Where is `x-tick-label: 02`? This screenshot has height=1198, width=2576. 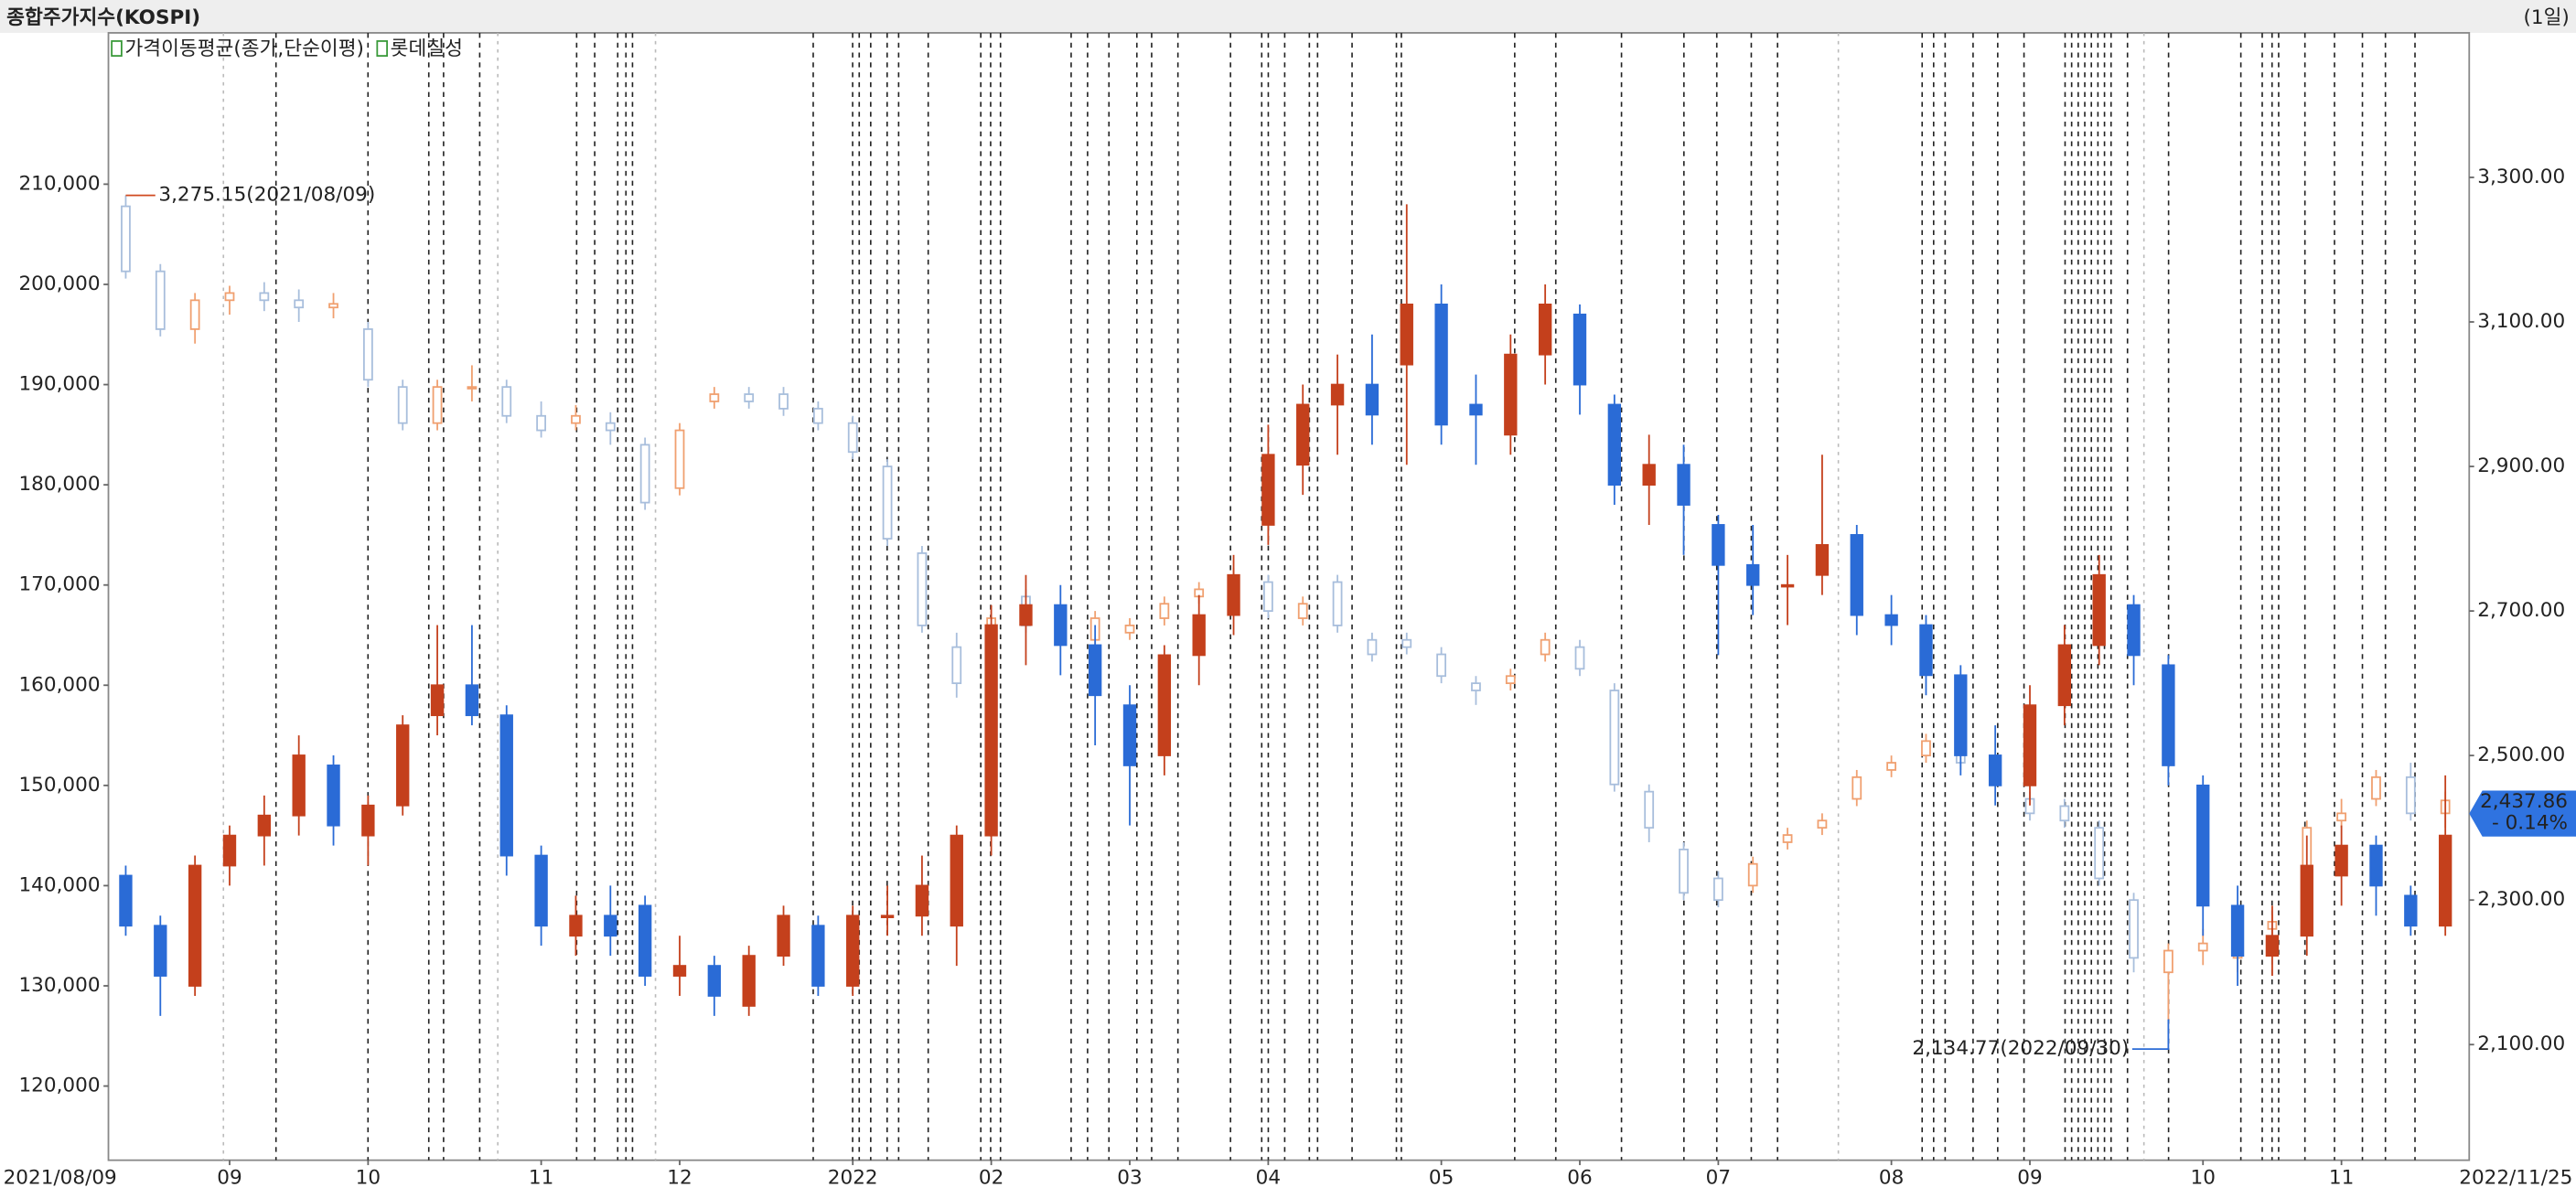
x-tick-label: 02 is located at coordinates (992, 1178).